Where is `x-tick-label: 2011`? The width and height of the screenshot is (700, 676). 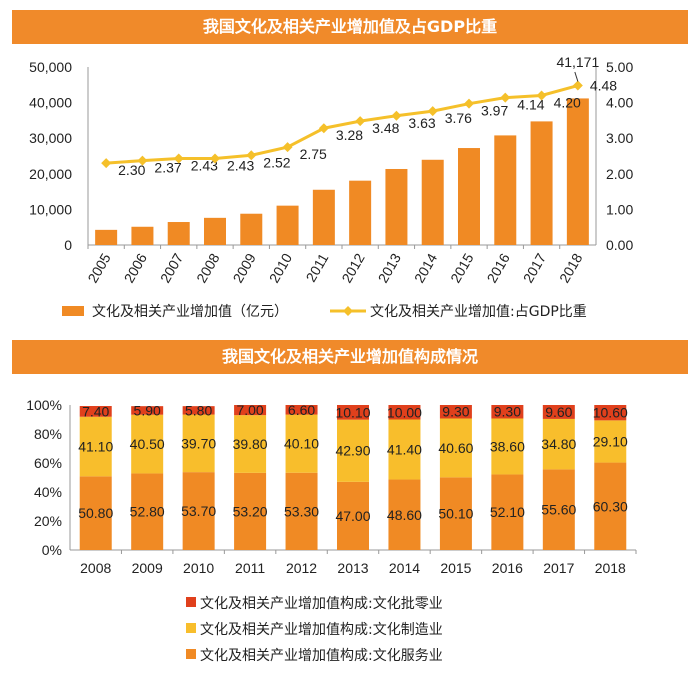
x-tick-label: 2011 is located at coordinates (317, 267).